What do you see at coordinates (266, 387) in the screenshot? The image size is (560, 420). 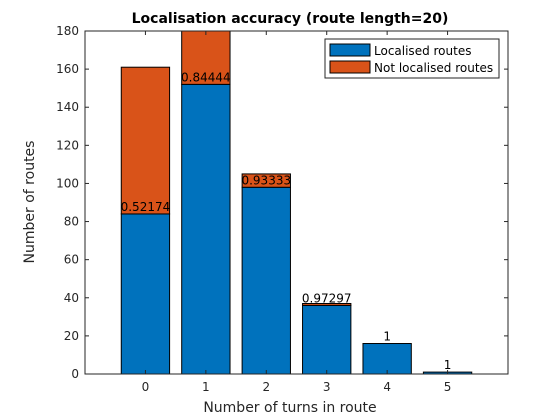 I see `x-tick-label: 2` at bounding box center [266, 387].